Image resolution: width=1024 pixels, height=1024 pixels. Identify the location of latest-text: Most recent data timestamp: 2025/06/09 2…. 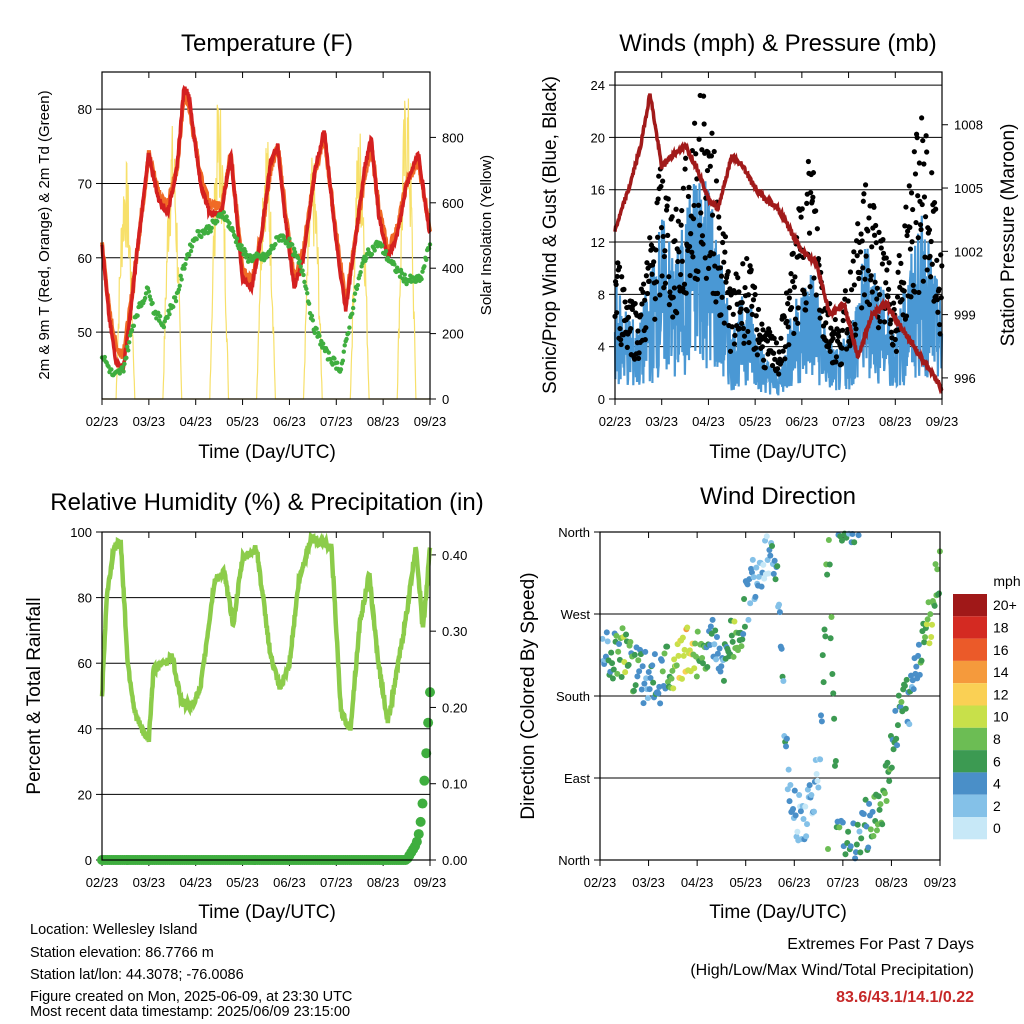
(190, 1012).